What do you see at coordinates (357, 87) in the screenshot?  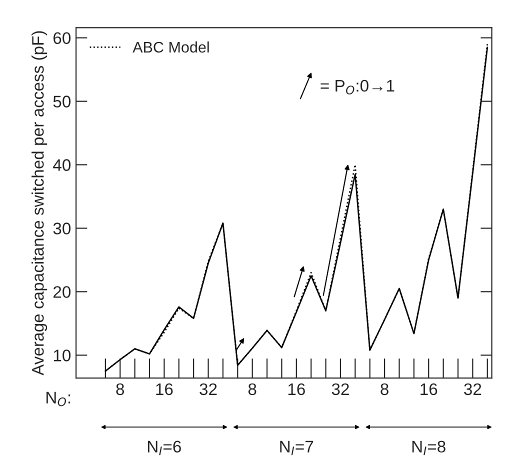 I see `annotation: = P$_{O}$:0→1` at bounding box center [357, 87].